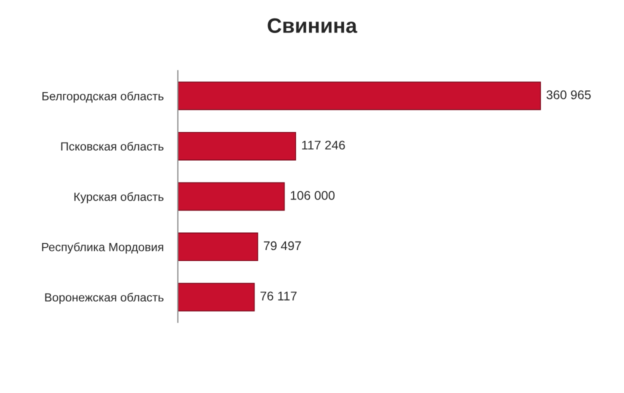 The image size is (624, 393). Describe the element at coordinates (104, 298) in the screenshot. I see `y-tick-label: Воронежская область` at that location.